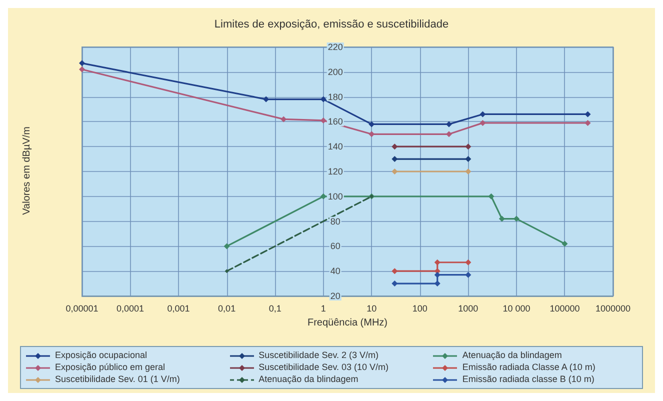 The image size is (663, 401). I want to click on x-tick-label: 100000, so click(565, 309).